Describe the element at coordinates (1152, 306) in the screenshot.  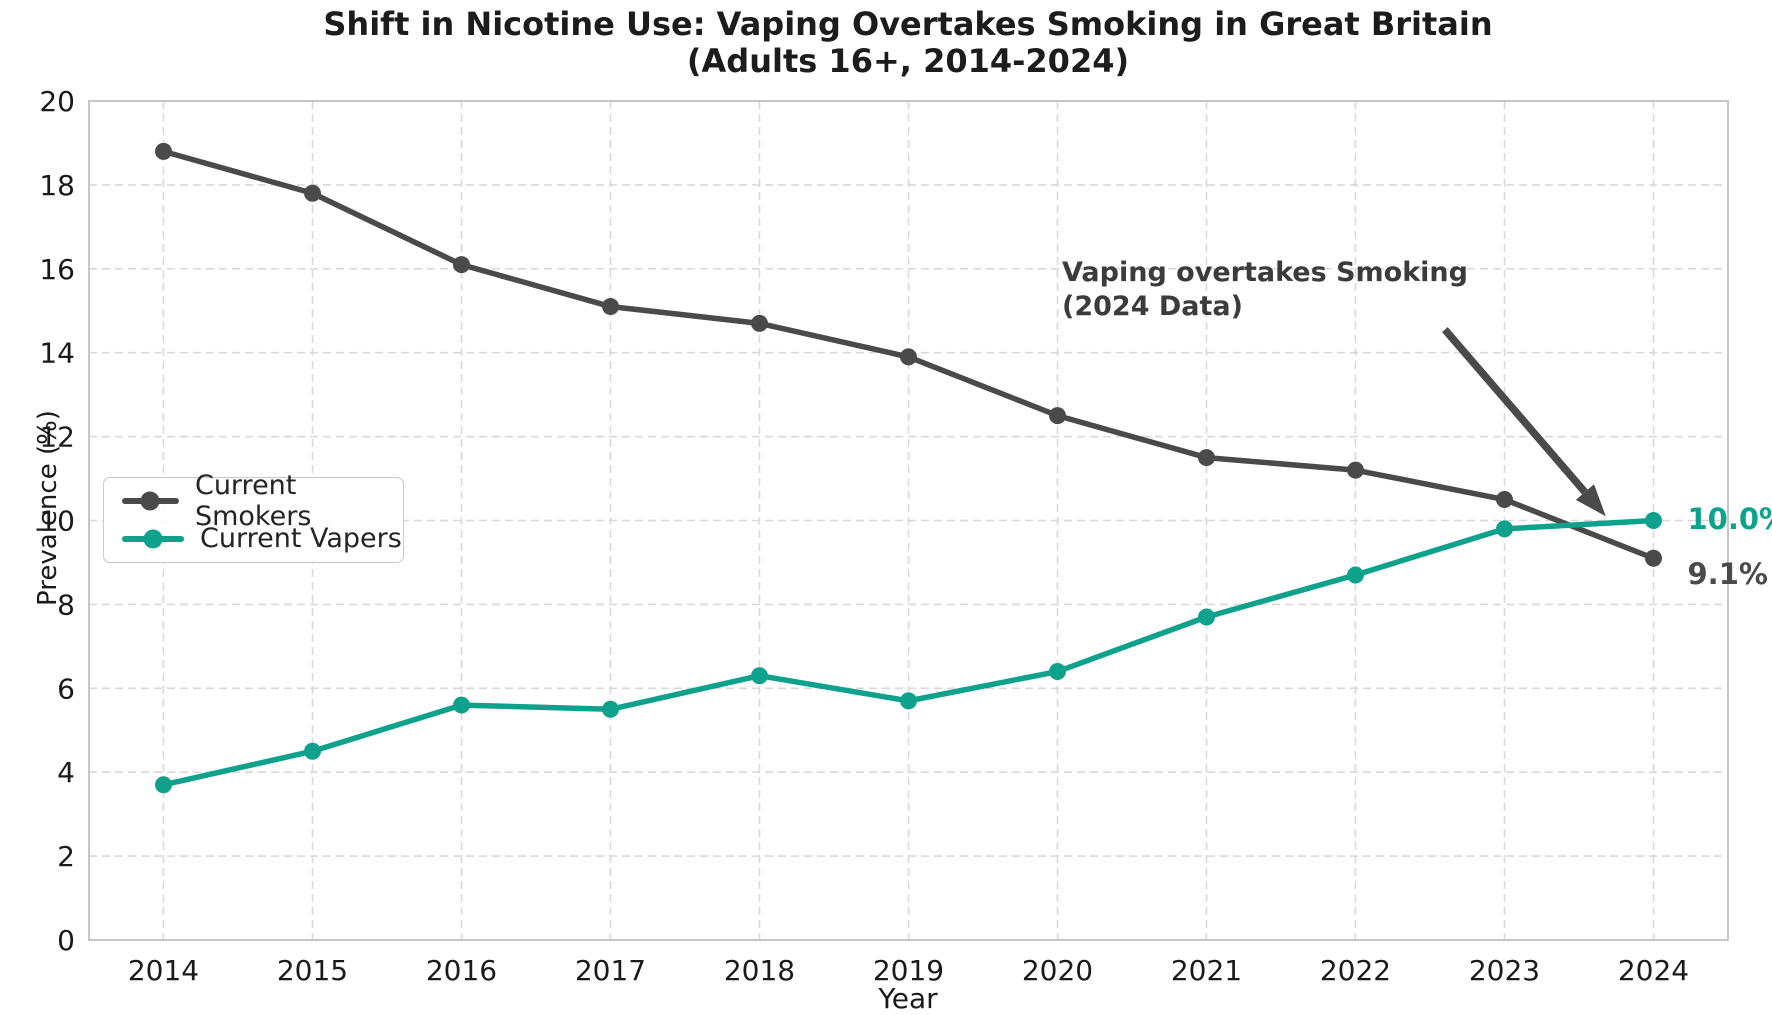
I see `annotation-line2: (2024 Data)` at that location.